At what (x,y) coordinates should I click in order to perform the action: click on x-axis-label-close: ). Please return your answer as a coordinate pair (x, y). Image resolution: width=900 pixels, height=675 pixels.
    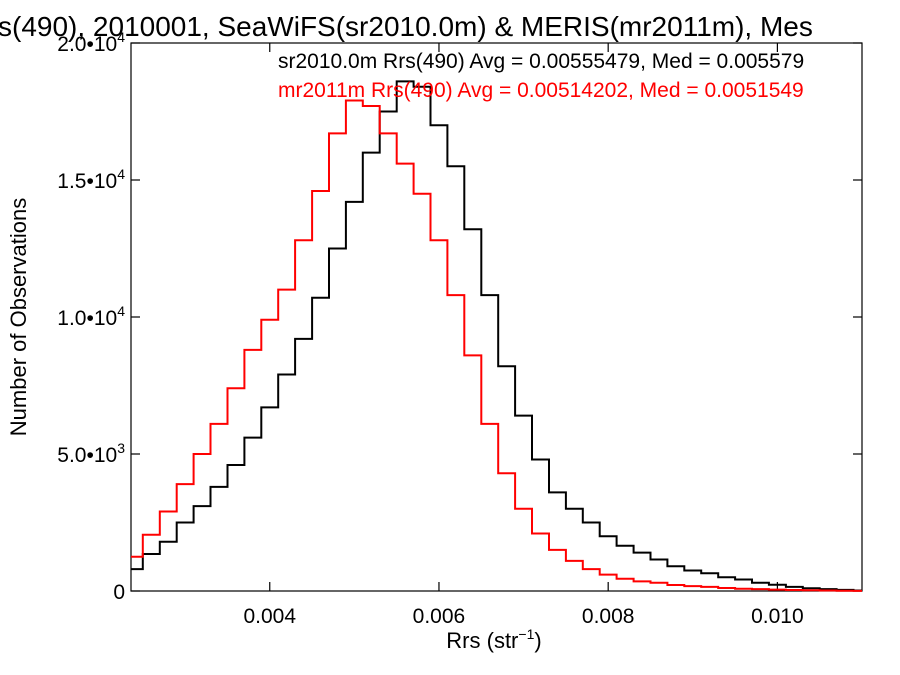
    Looking at the image, I should click on (537, 640).